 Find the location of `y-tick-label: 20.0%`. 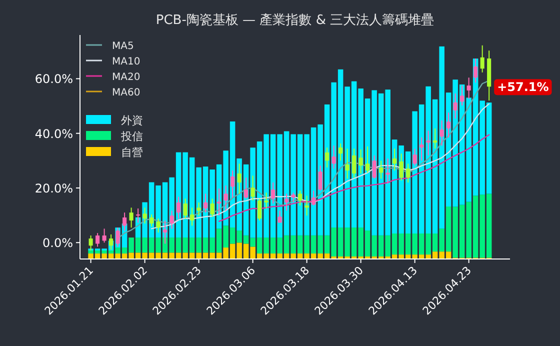

y-tick-label: 20.0% is located at coordinates (53, 188).